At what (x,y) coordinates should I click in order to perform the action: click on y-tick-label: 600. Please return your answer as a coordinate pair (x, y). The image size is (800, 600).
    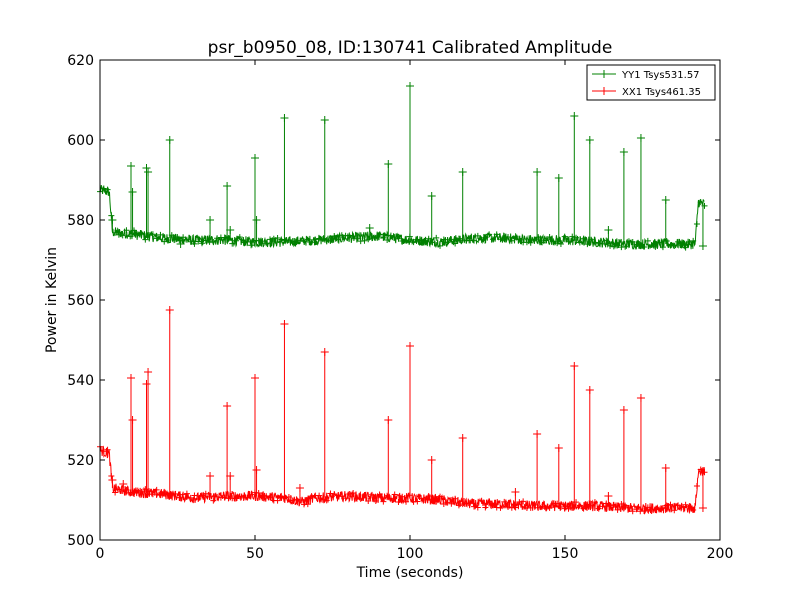
    Looking at the image, I should click on (80, 141).